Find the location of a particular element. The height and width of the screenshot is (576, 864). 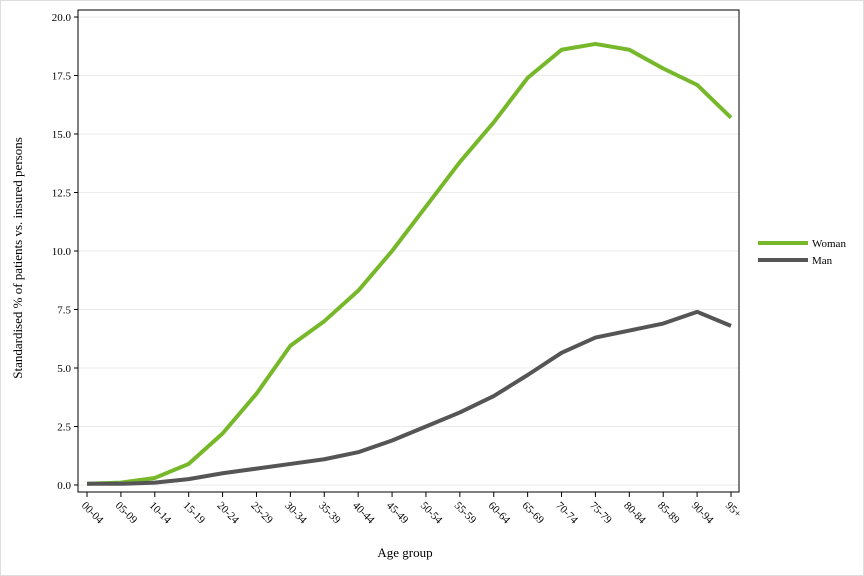

y-tick-label: 2.5 is located at coordinates (64, 427).